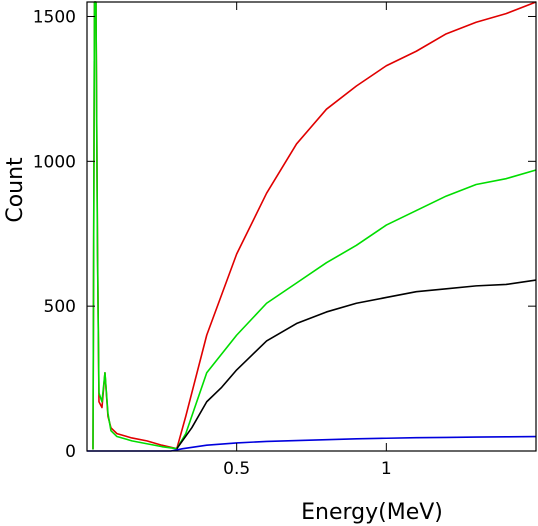  I want to click on y-tick-label: 1000, so click(54, 162).